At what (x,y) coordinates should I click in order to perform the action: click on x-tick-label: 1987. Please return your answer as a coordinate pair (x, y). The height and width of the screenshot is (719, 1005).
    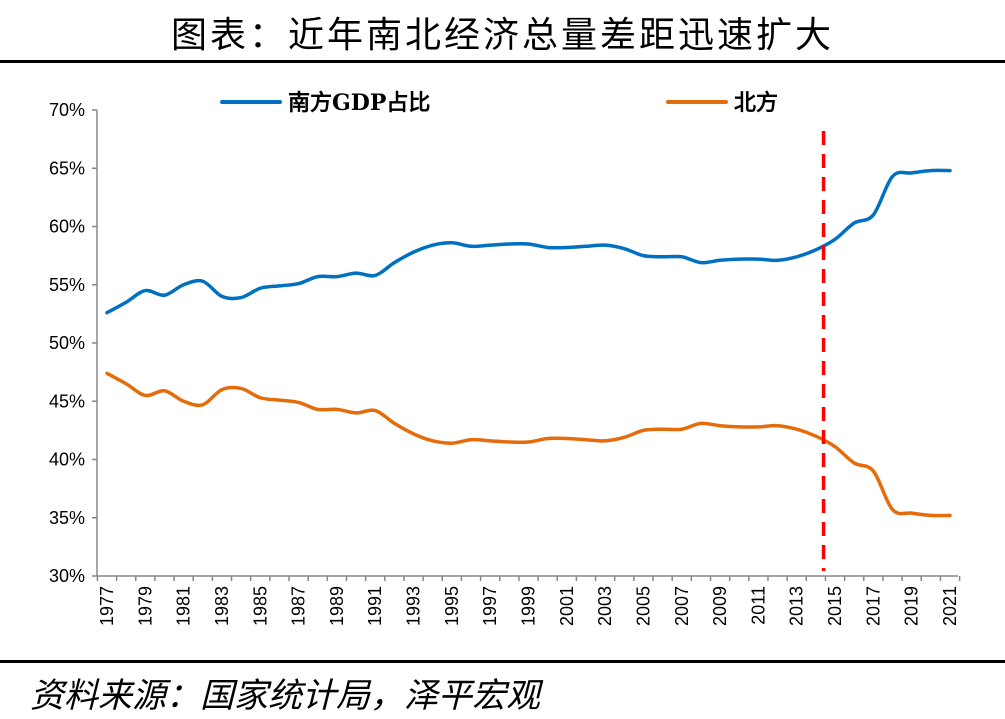
    Looking at the image, I should click on (299, 606).